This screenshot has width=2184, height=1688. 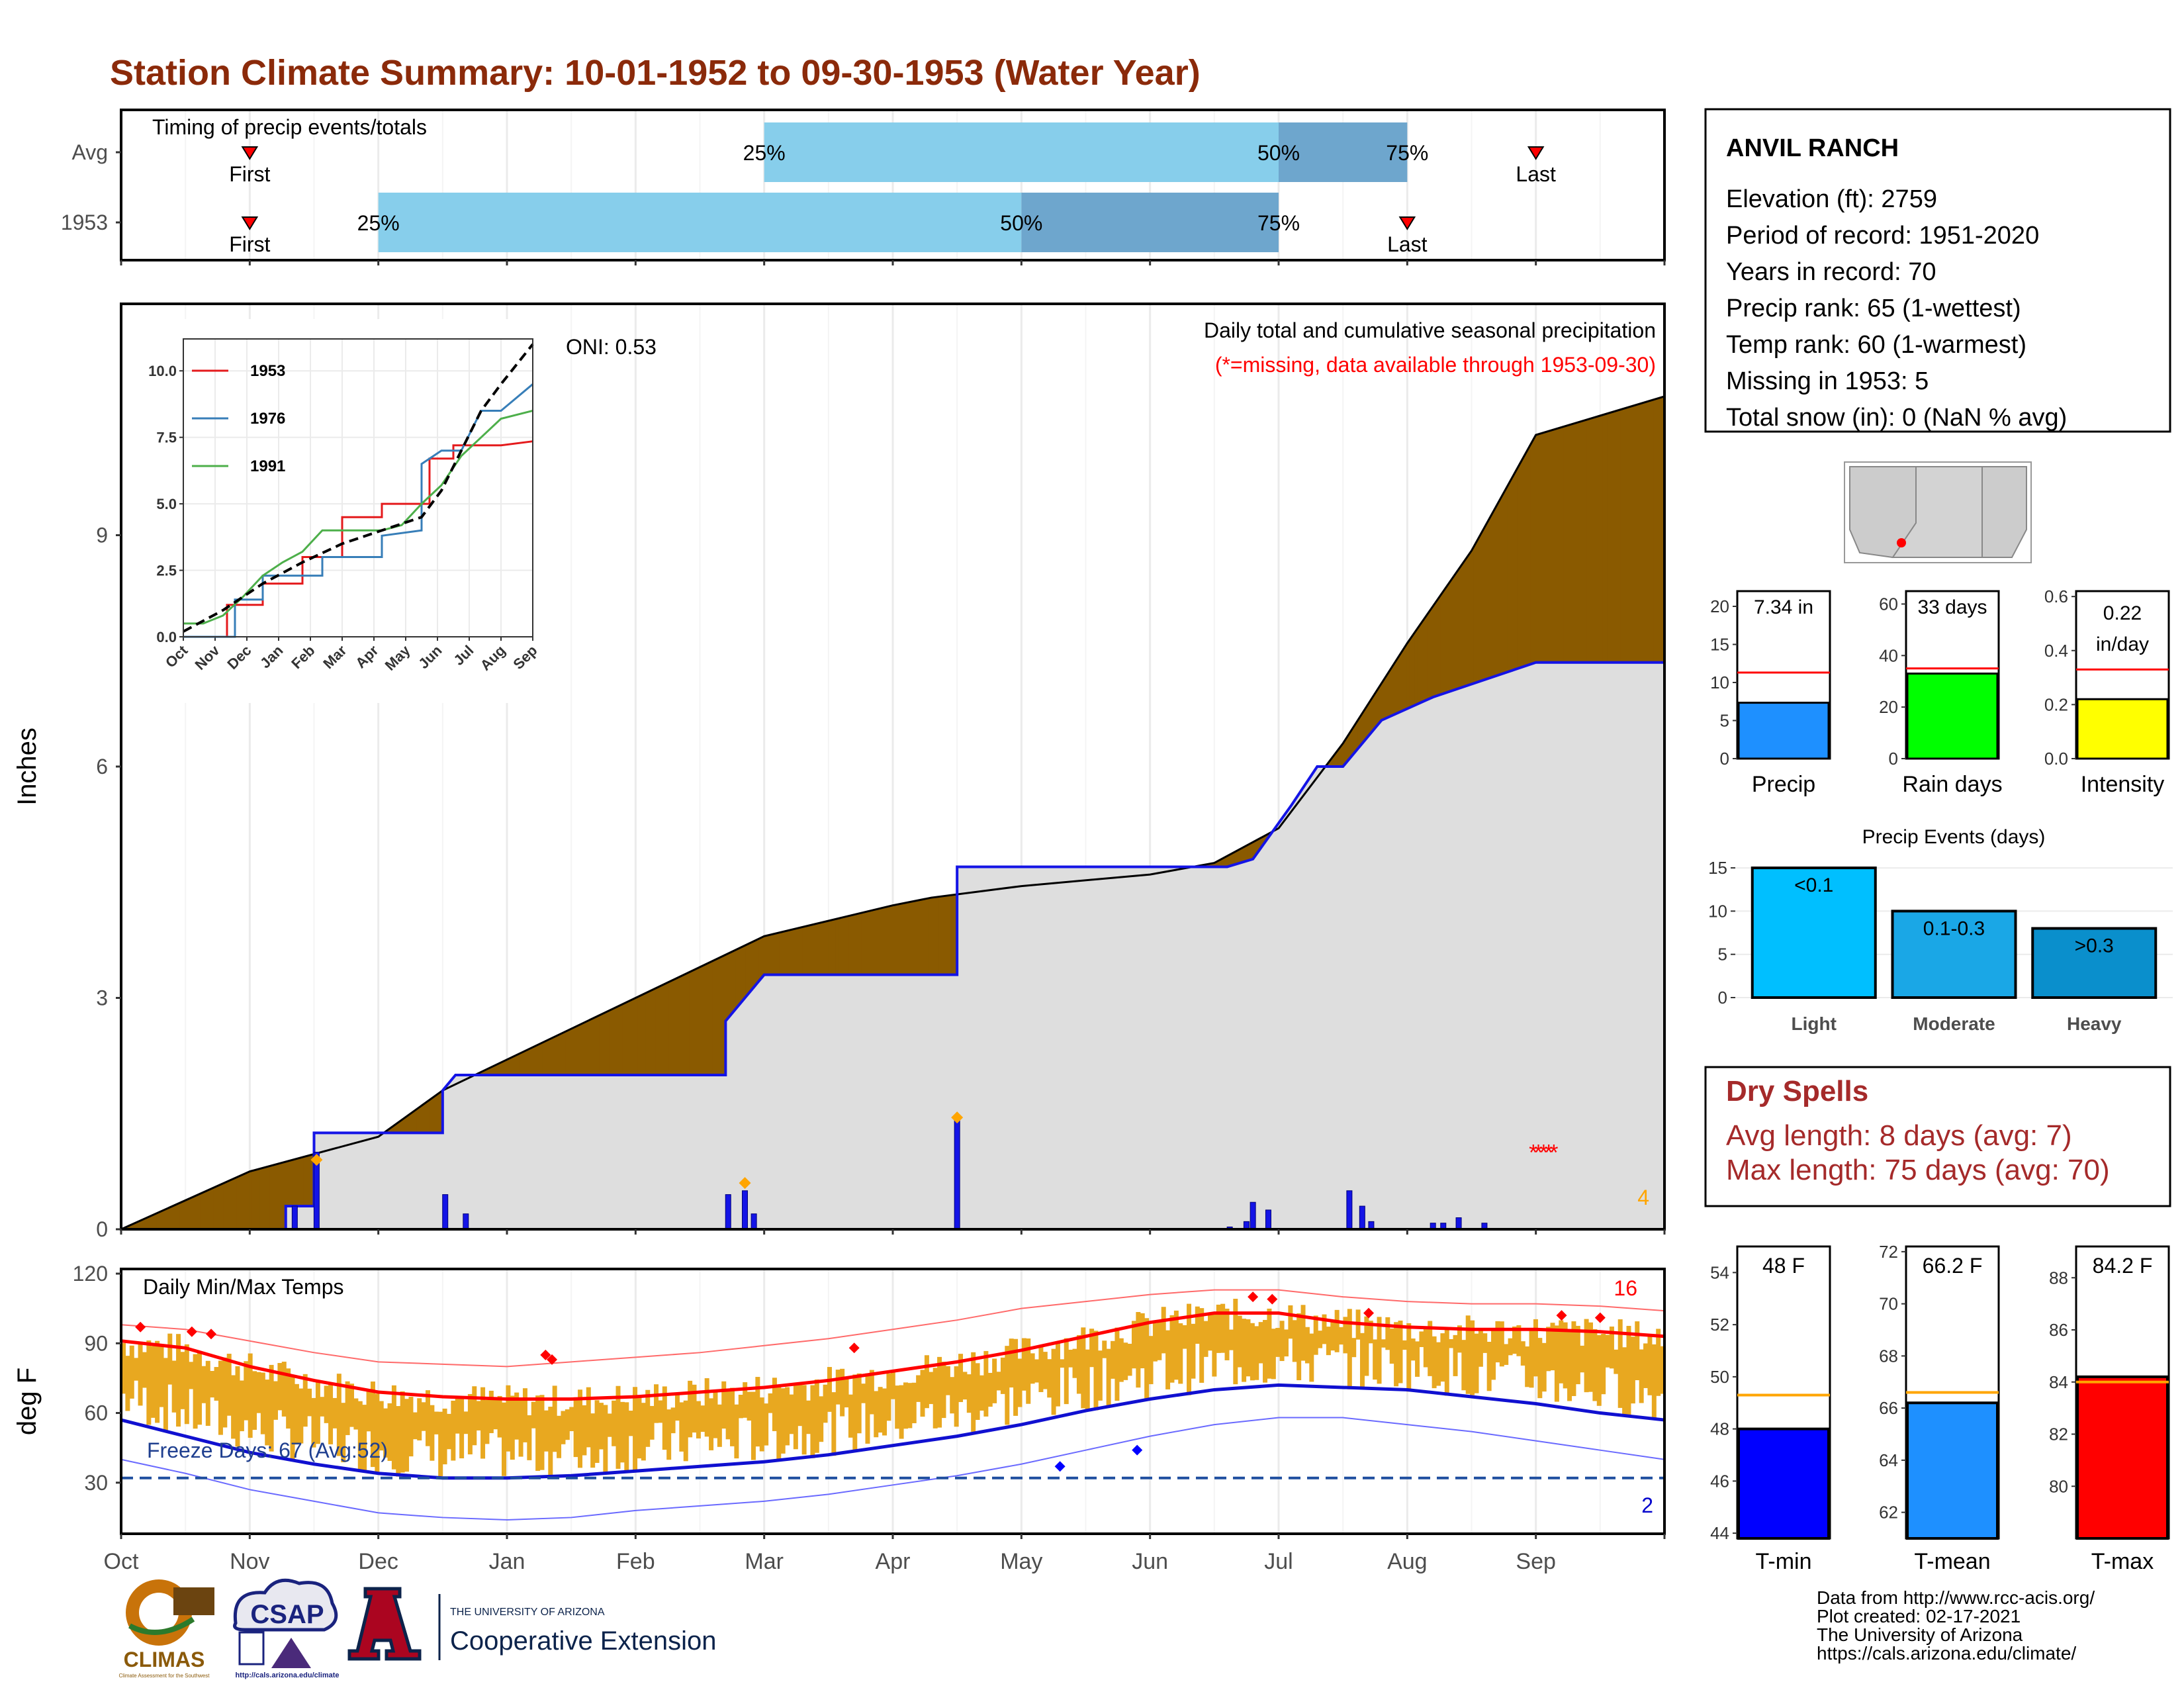 I want to click on event-bar, so click(x=1814, y=933).